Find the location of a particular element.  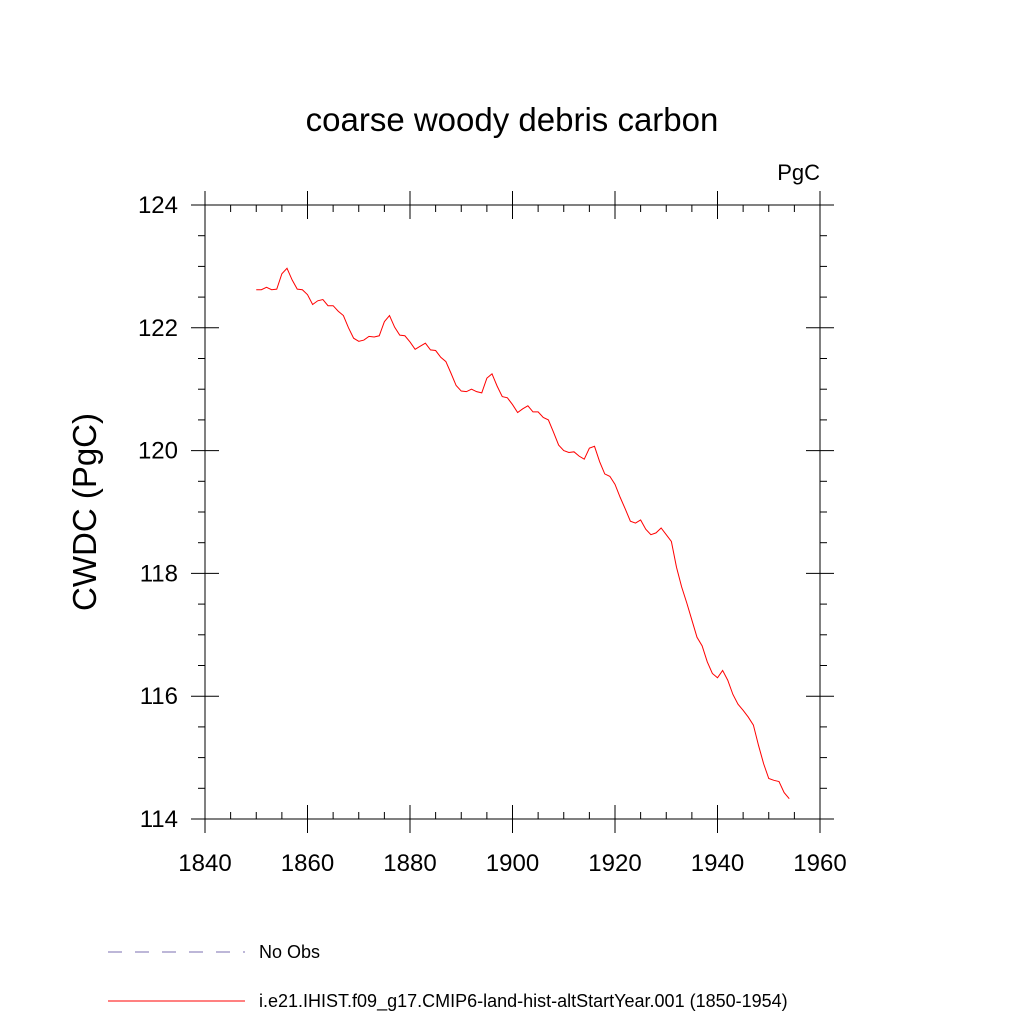

y-tick-label: 114 is located at coordinates (159, 819).